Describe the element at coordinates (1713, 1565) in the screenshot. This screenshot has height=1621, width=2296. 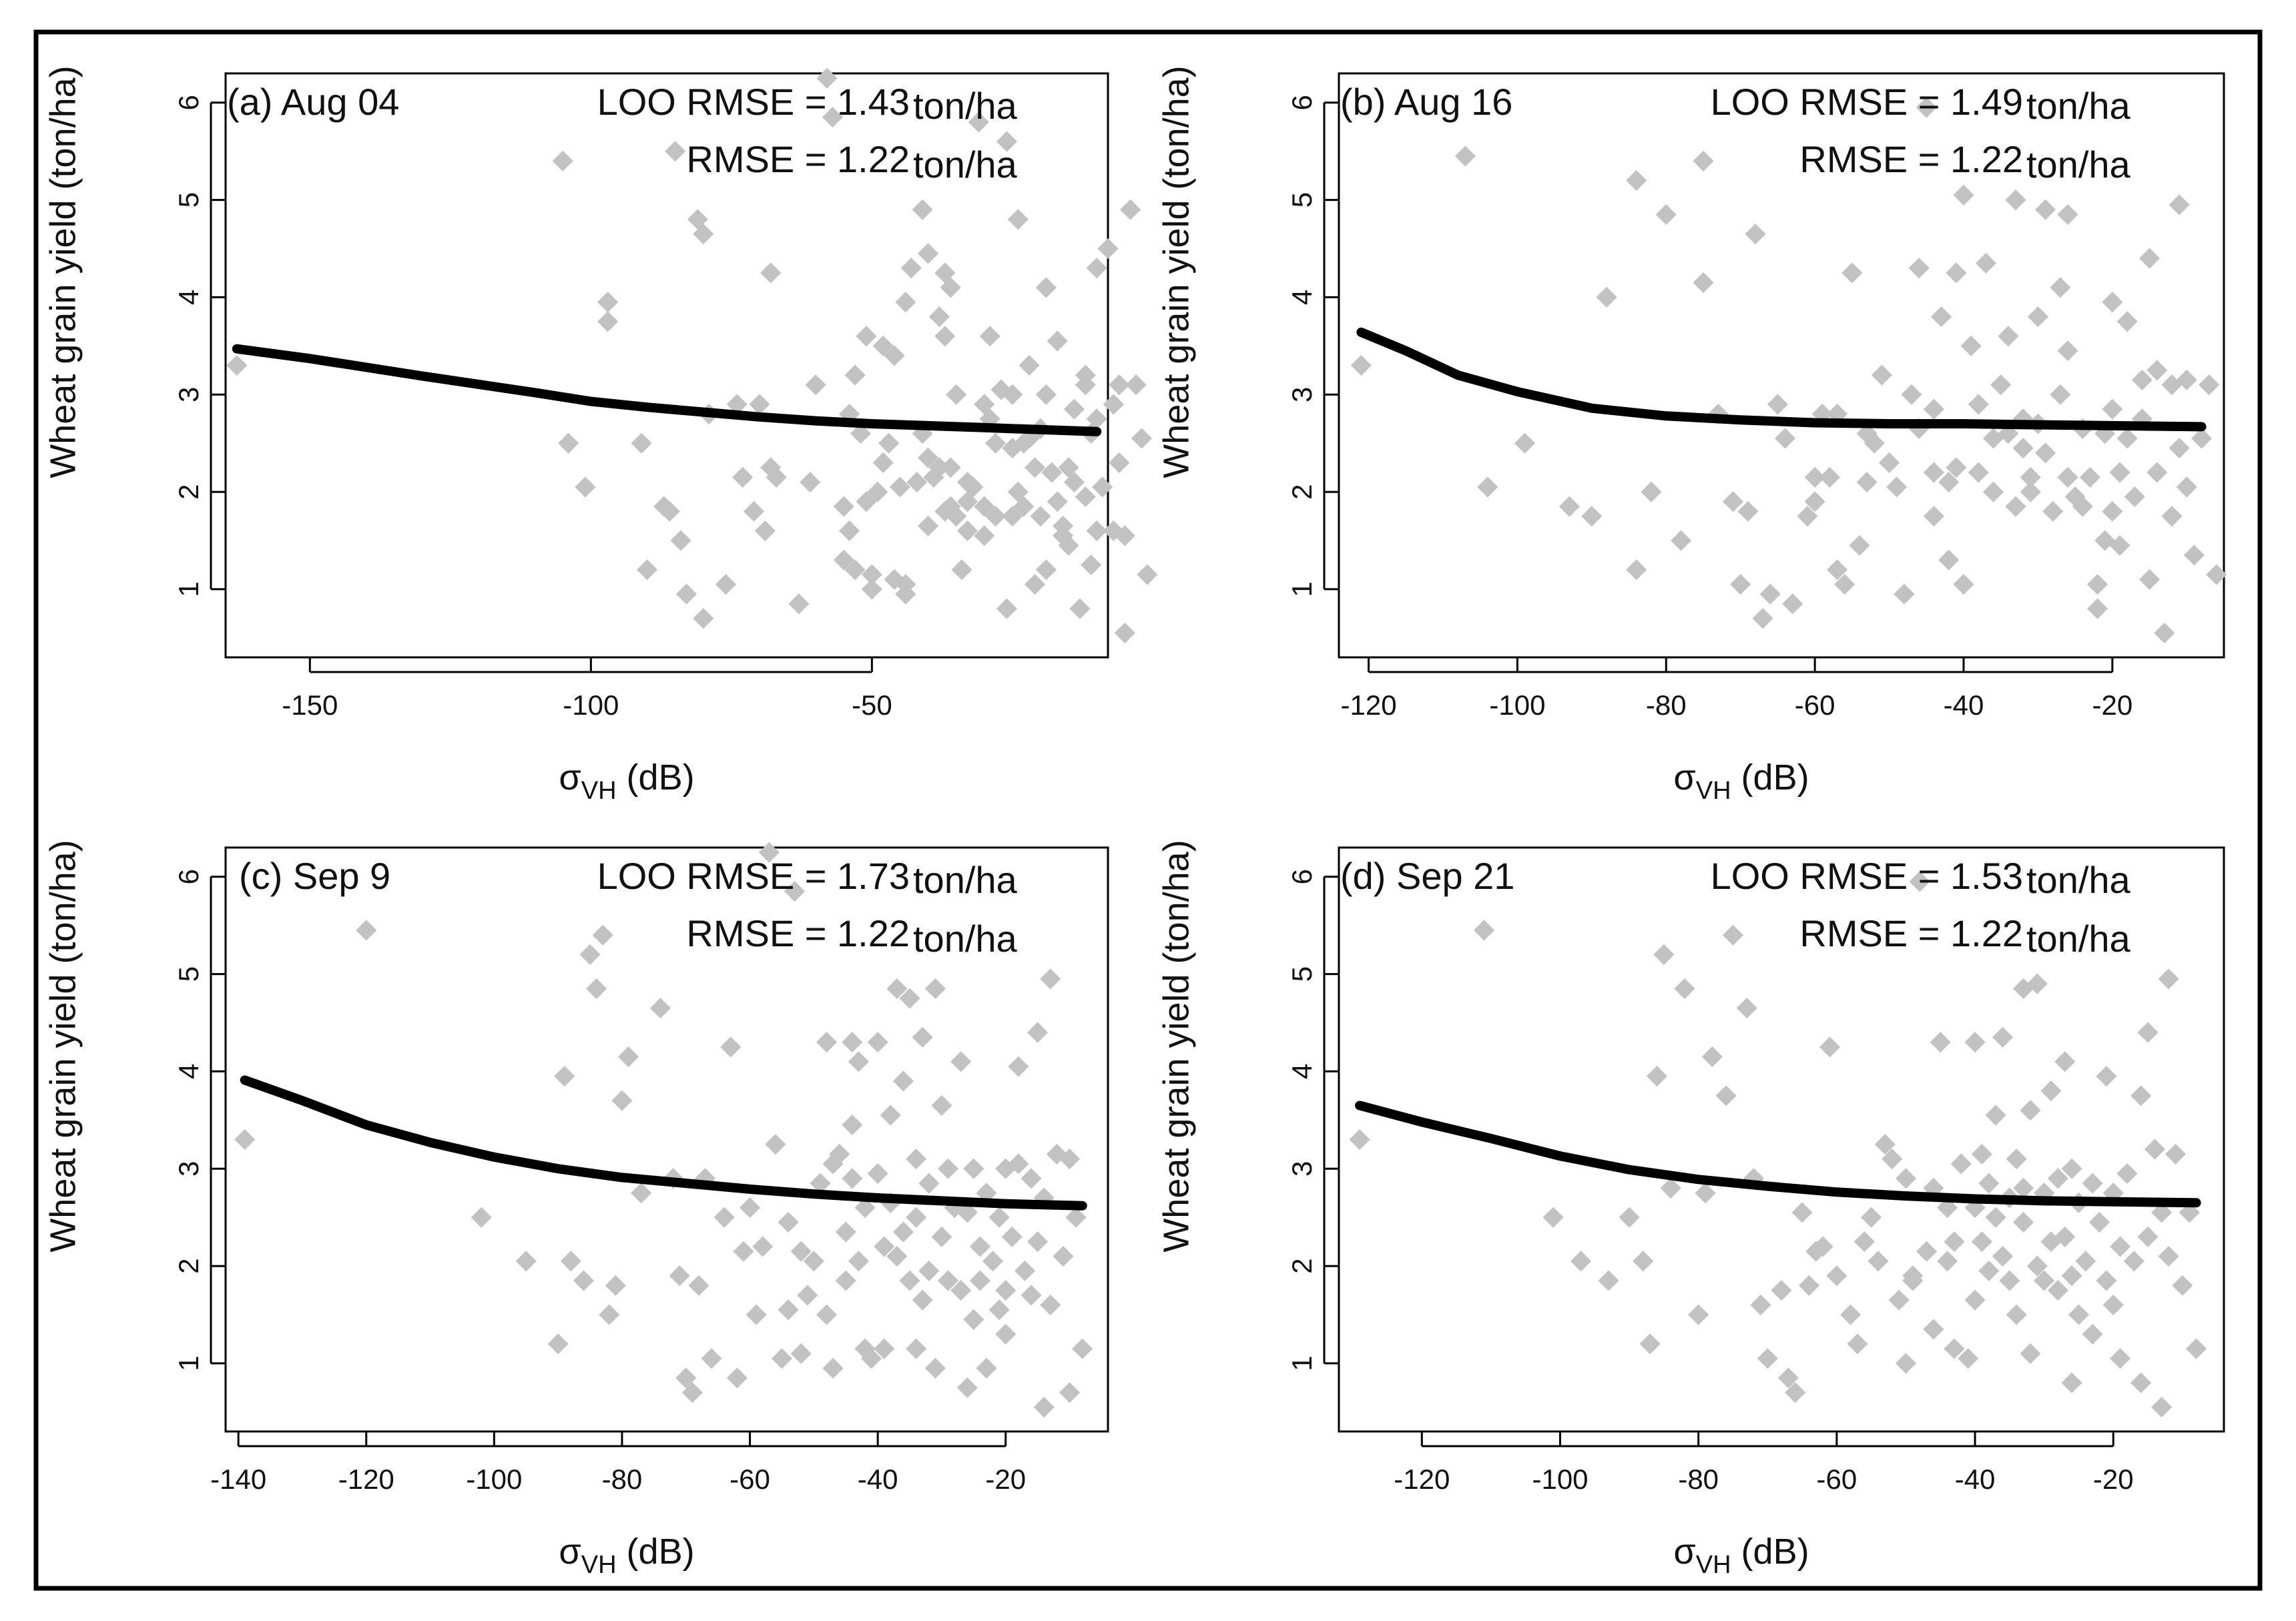
I see `x-axis-title-subscript: VH` at that location.